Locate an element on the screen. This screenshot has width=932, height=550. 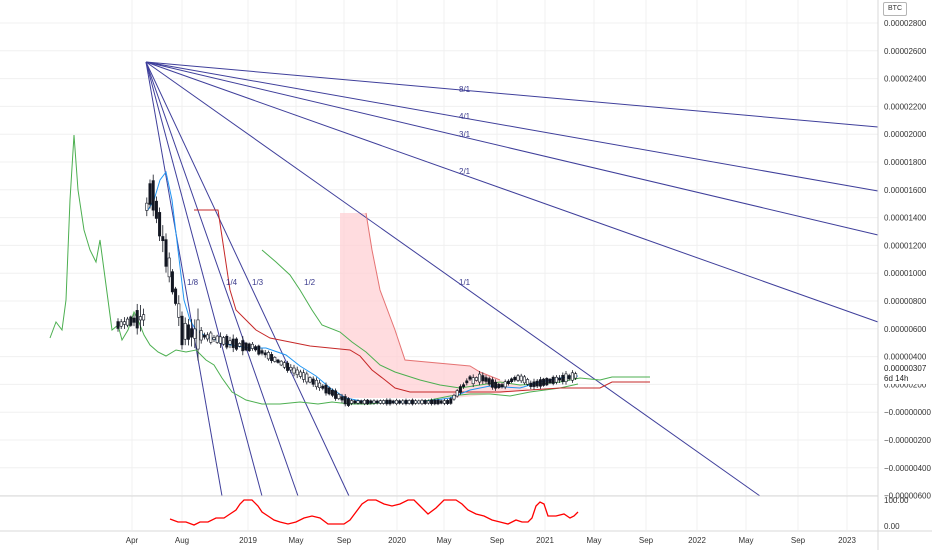
price-tick-label: 0.00002000 is located at coordinates (905, 134).